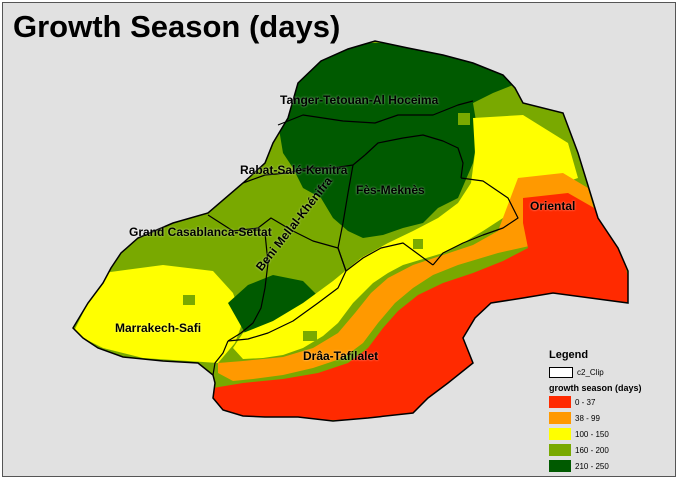  What do you see at coordinates (611, 450) in the screenshot?
I see `legend-class-item: 160 - 200` at bounding box center [611, 450].